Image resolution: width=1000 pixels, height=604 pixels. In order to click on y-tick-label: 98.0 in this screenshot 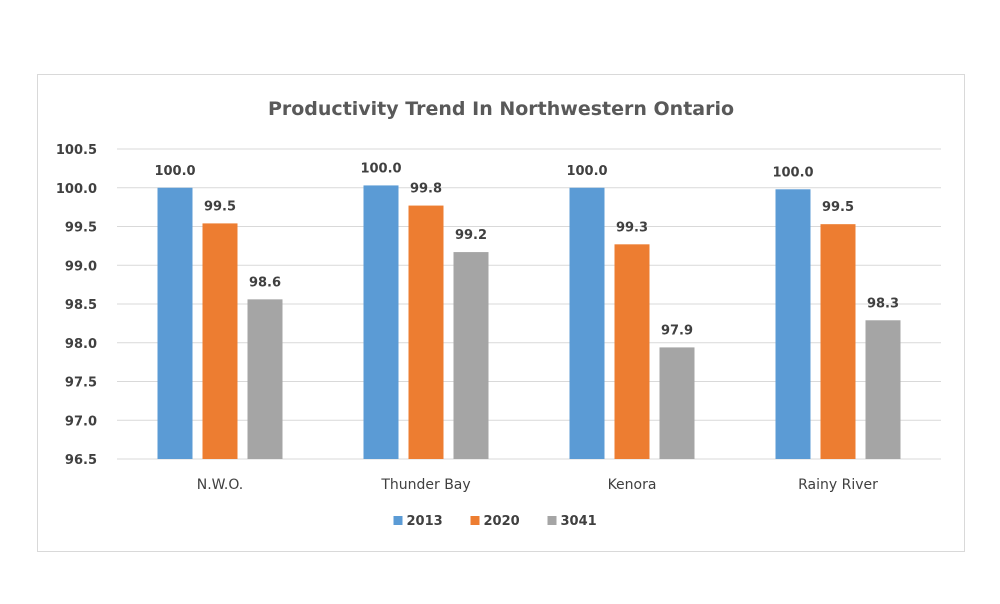, I will do `click(81, 344)`.